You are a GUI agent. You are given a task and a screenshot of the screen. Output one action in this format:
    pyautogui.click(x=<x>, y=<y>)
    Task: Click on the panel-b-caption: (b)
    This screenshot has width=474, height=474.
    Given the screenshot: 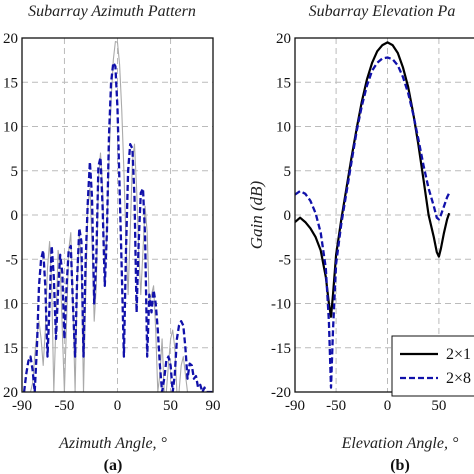 What is the action you would take?
    pyautogui.click(x=400, y=465)
    